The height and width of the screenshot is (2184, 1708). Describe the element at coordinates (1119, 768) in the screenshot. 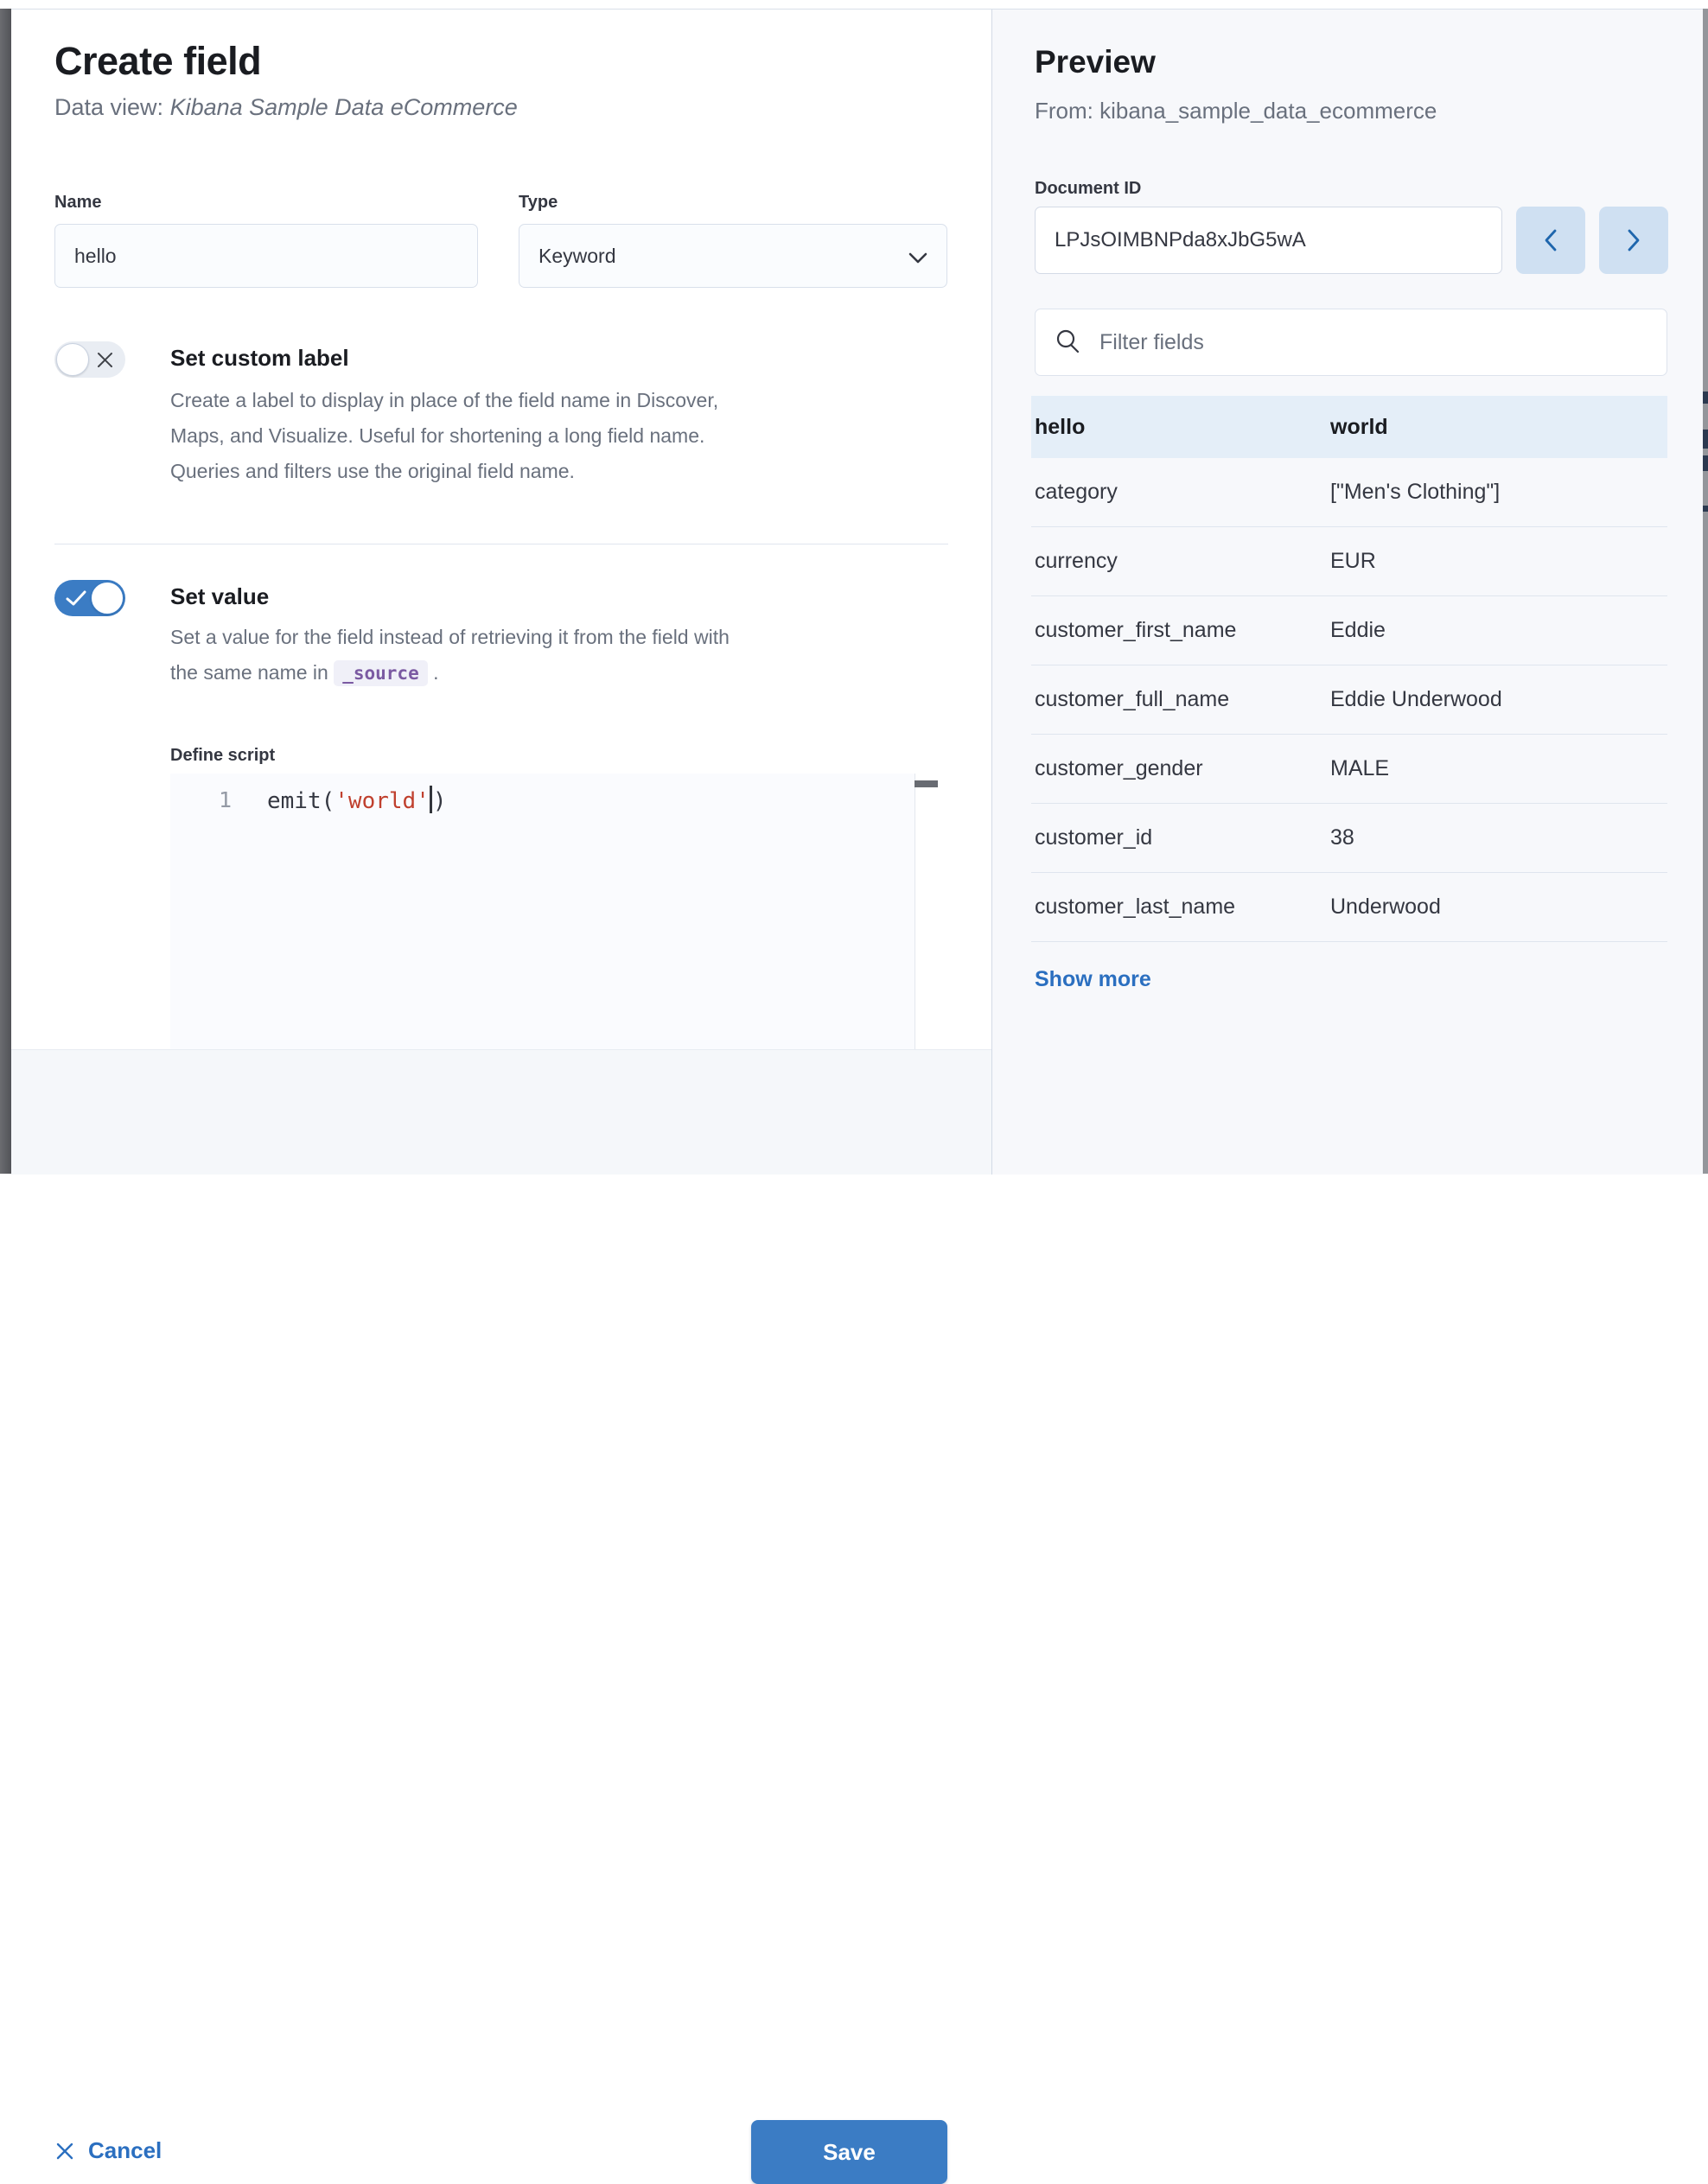

I see `row-field-name: customer_gender` at that location.